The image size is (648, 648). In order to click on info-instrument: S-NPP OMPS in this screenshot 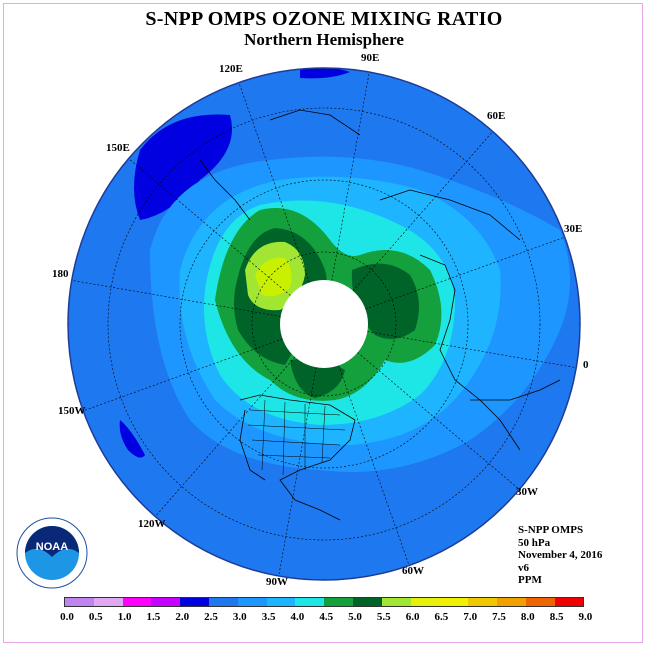, I will do `click(551, 530)`.